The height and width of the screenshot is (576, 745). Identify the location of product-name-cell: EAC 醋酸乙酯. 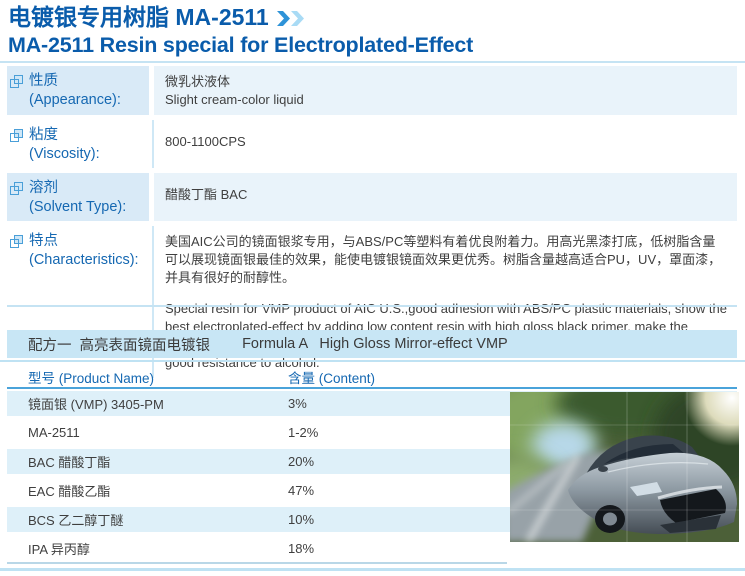
(69, 491).